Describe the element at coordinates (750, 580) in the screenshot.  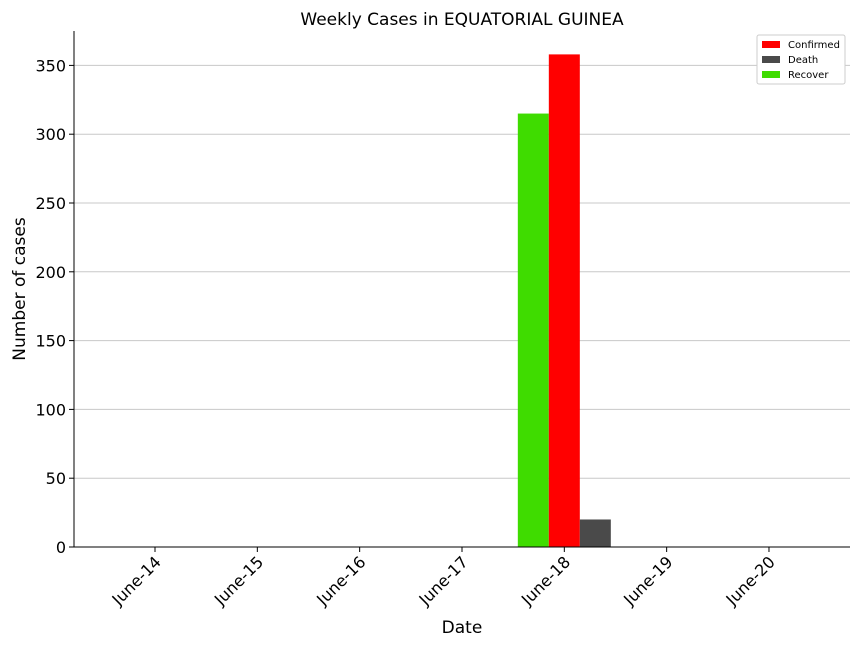
I see `x-tick-label: June-20` at that location.